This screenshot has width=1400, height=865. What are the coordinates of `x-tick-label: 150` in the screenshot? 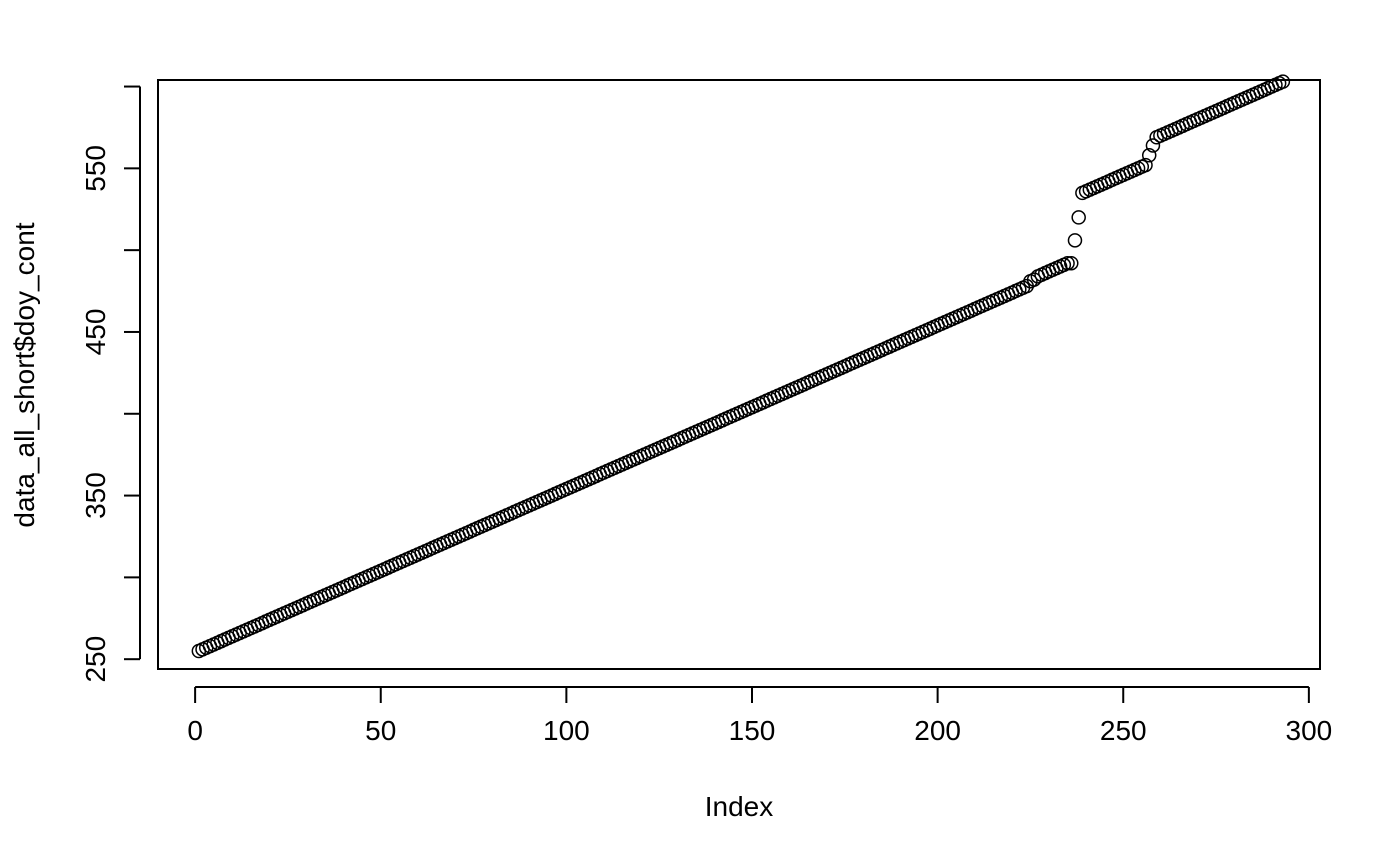 It's located at (752, 730).